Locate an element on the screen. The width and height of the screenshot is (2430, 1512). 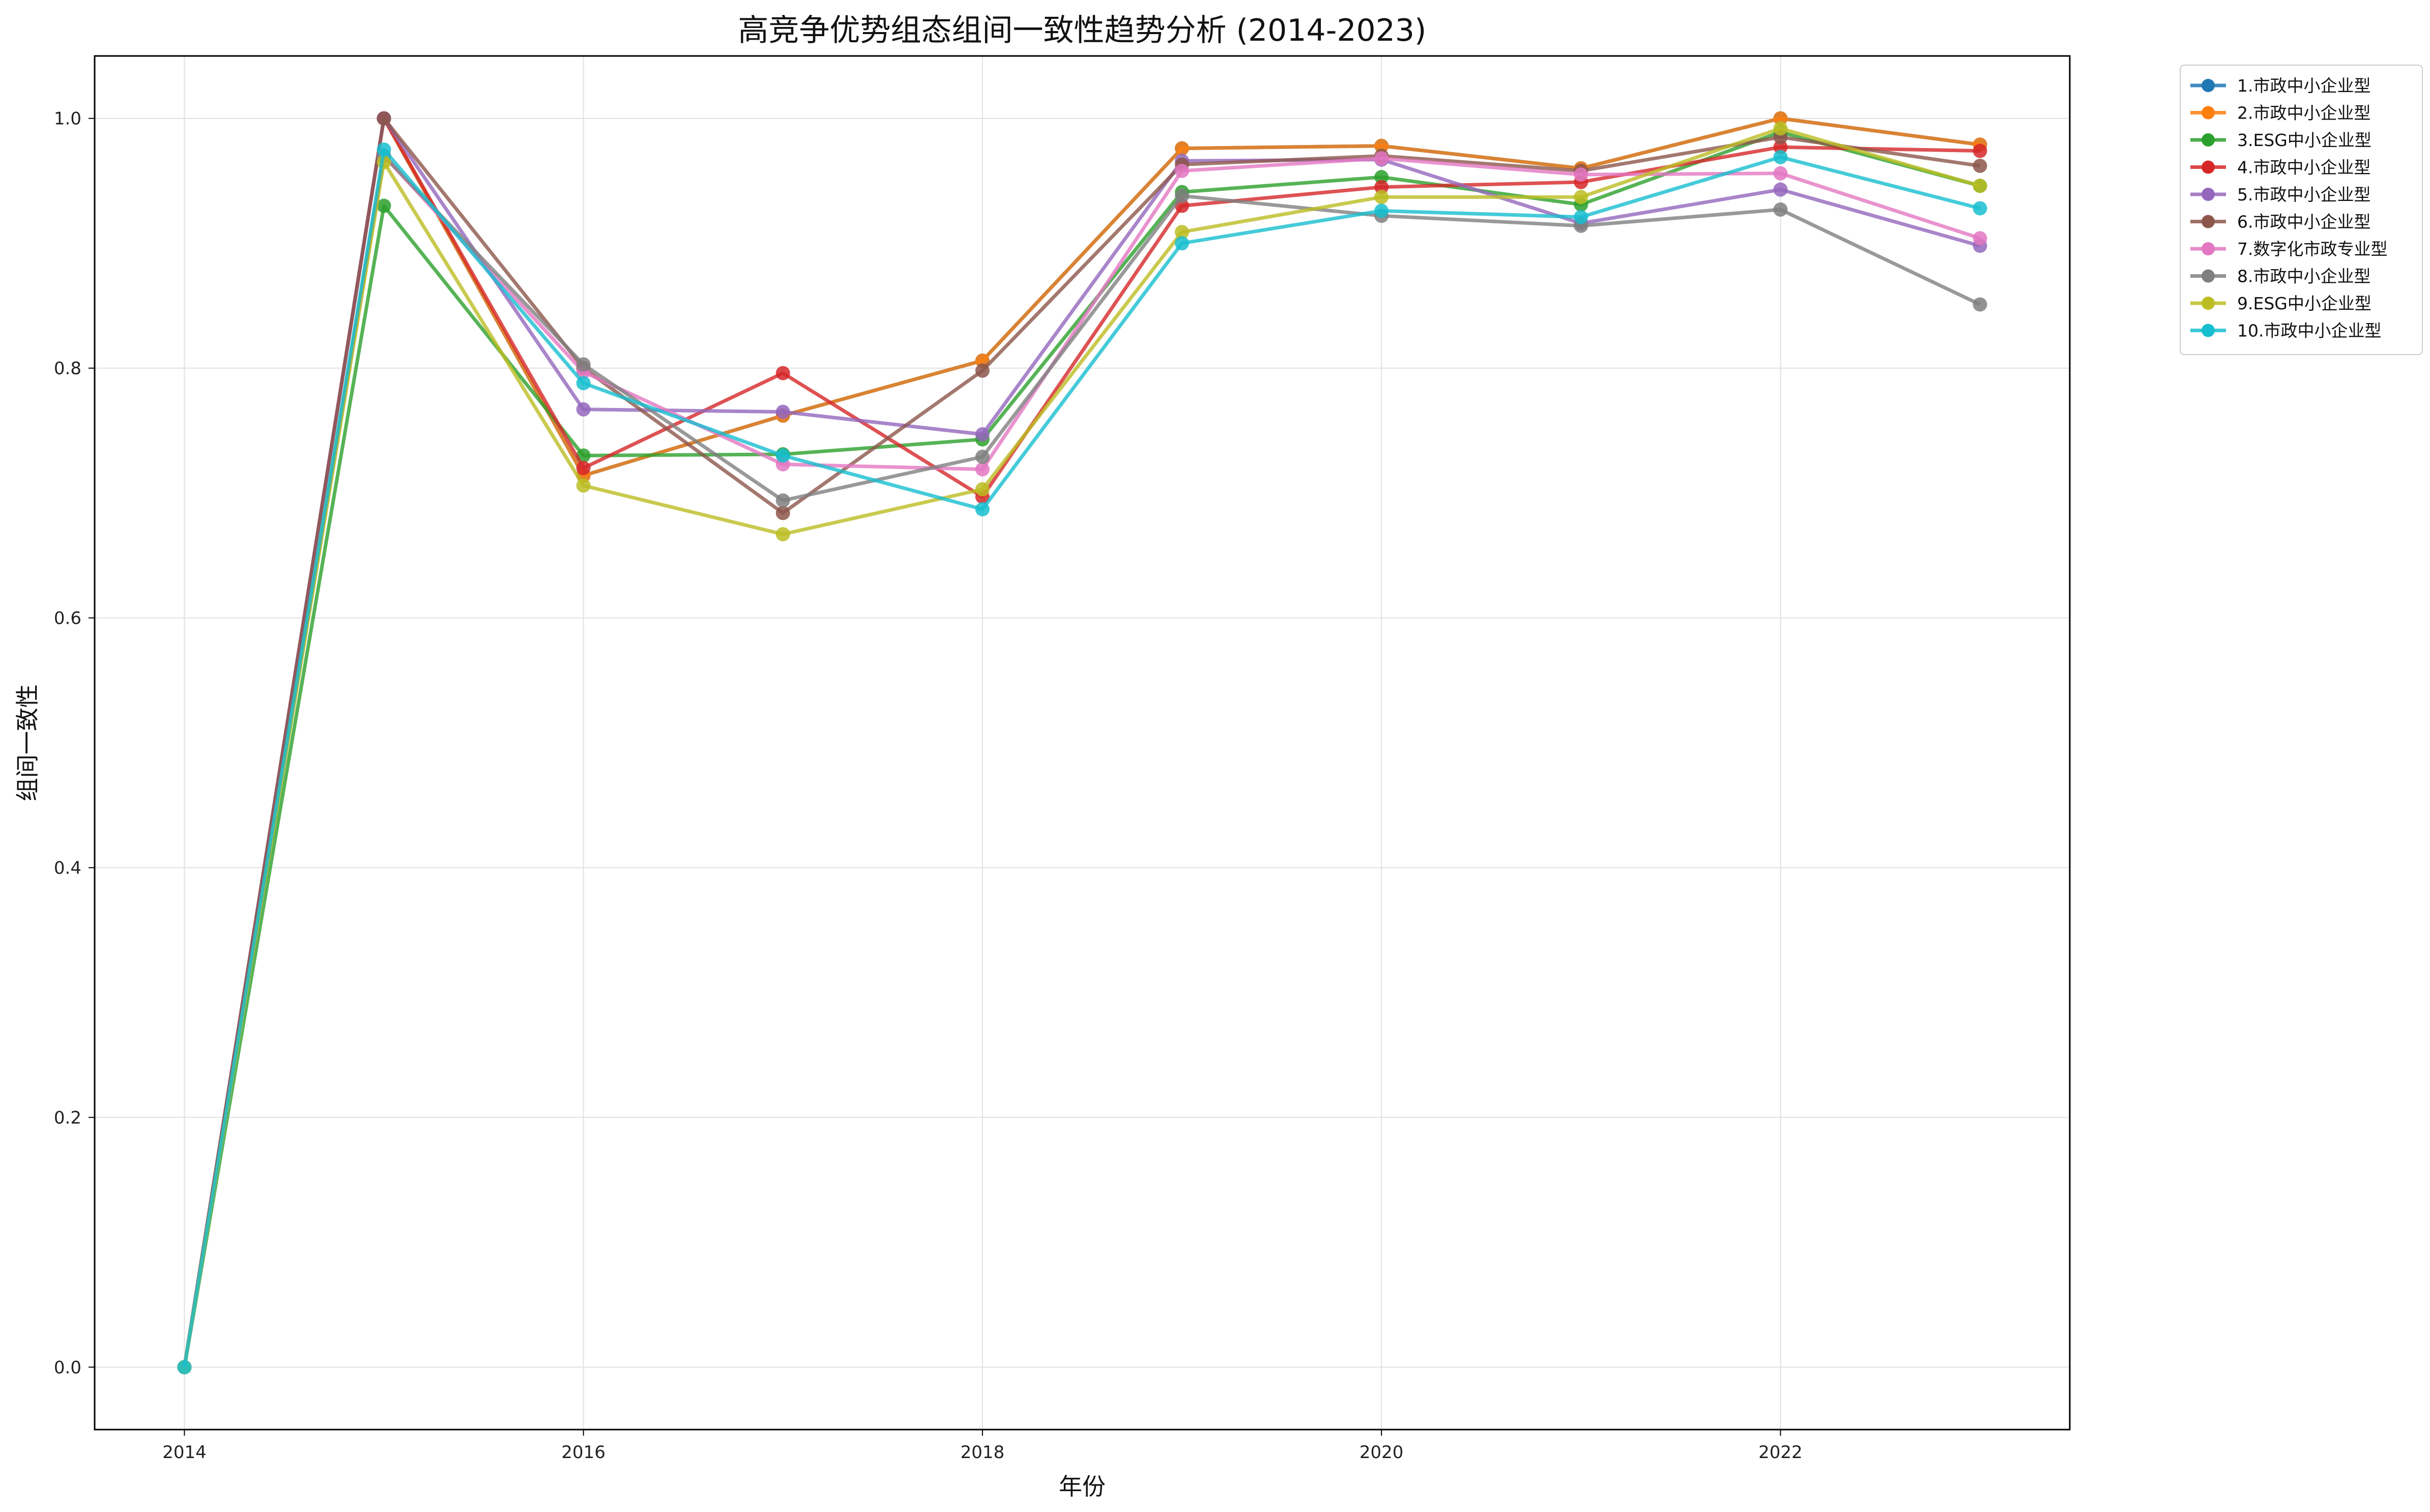
y-tick-label: 0.2 is located at coordinates (67, 1118).